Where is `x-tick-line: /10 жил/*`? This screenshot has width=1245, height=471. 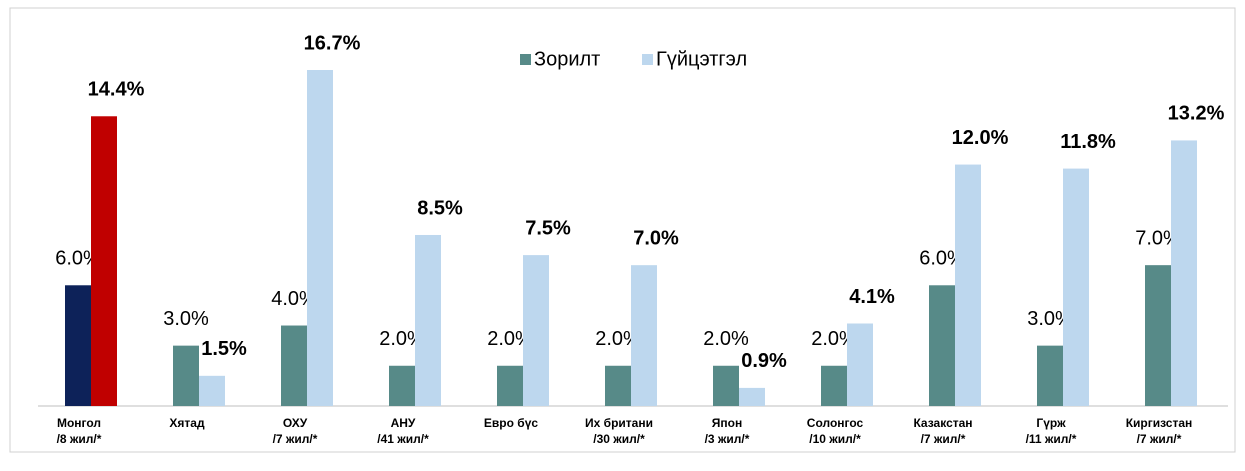
x-tick-line: /10 жил/* is located at coordinates (835, 439).